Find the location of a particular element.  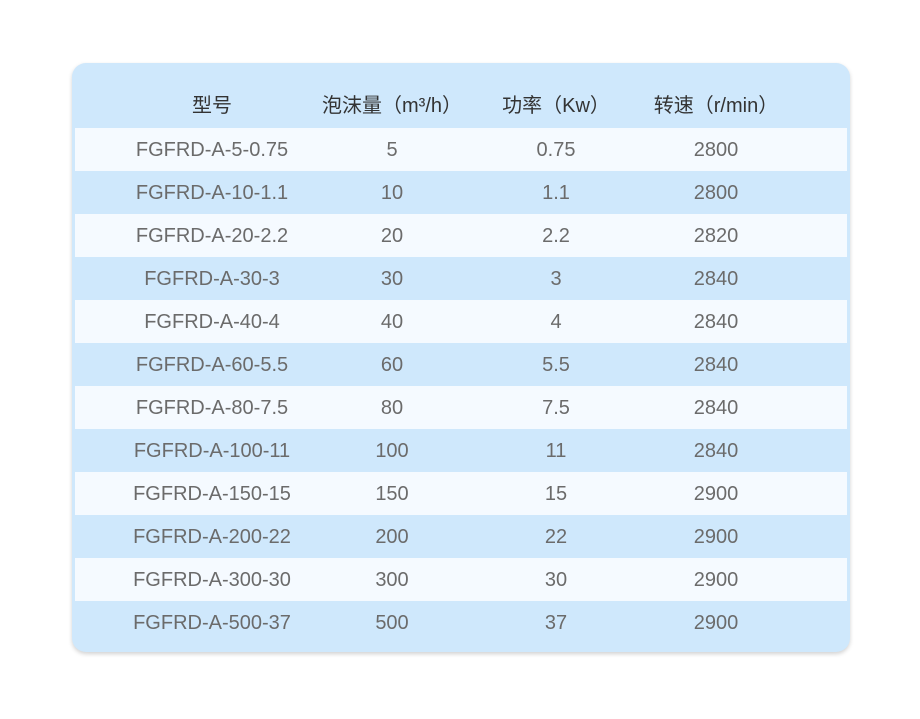

table-row: FGFRD-A-10-1.1 10 1.1 2800 is located at coordinates (461, 192).